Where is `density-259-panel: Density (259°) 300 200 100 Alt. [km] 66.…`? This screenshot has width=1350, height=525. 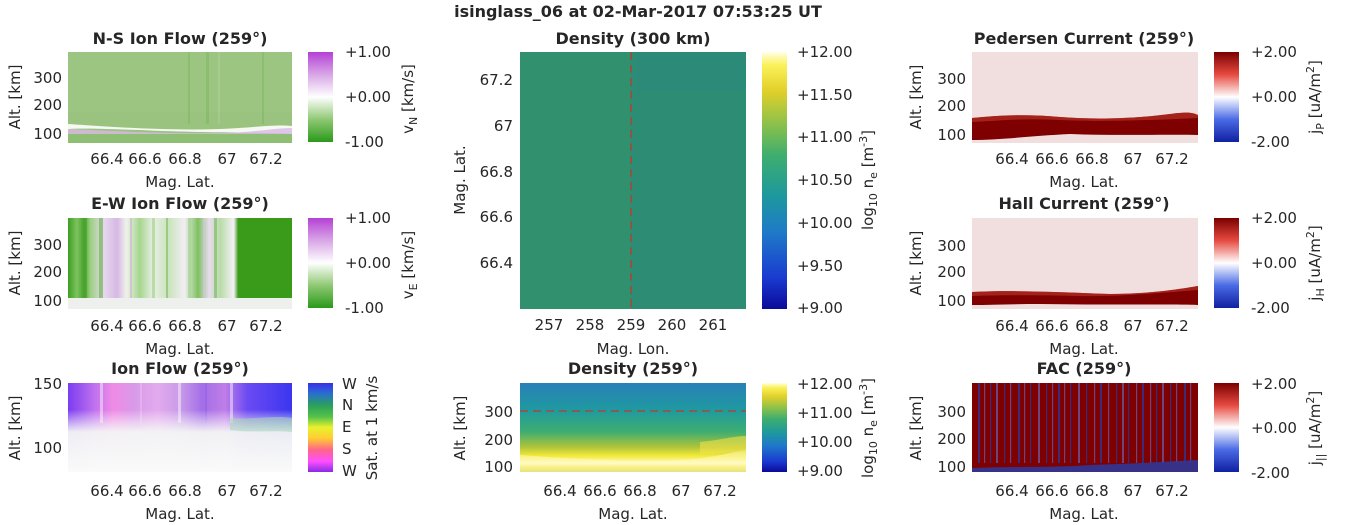 density-259-panel: Density (259°) 300 200 100 Alt. [km] 66.… is located at coordinates (665, 441).